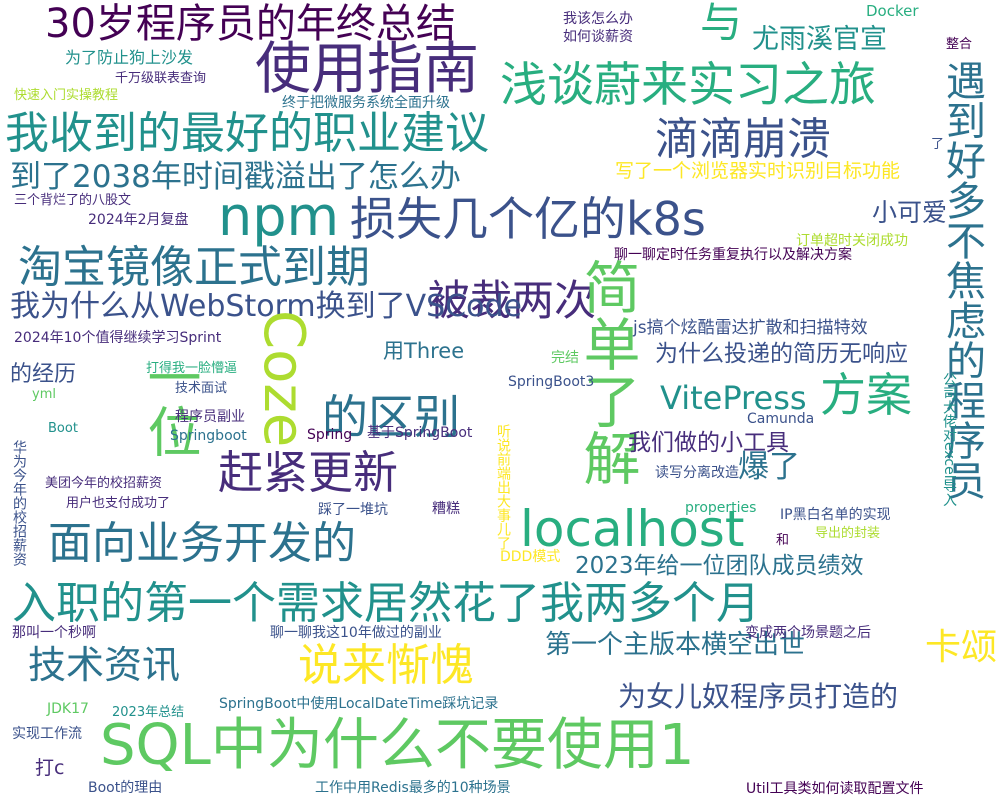  Describe the element at coordinates (769, 467) in the screenshot. I see `word-baole: 爆了` at that location.